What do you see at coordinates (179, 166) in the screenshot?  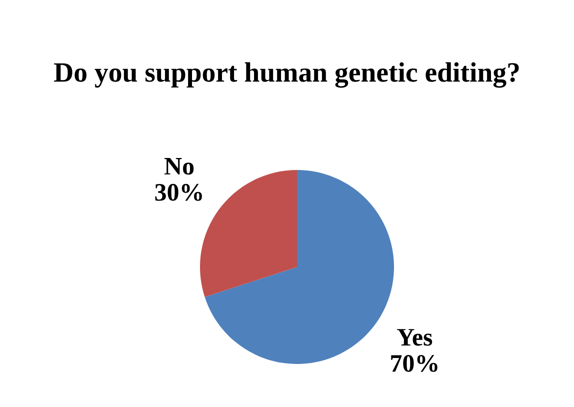 I see `slice-label: No` at bounding box center [179, 166].